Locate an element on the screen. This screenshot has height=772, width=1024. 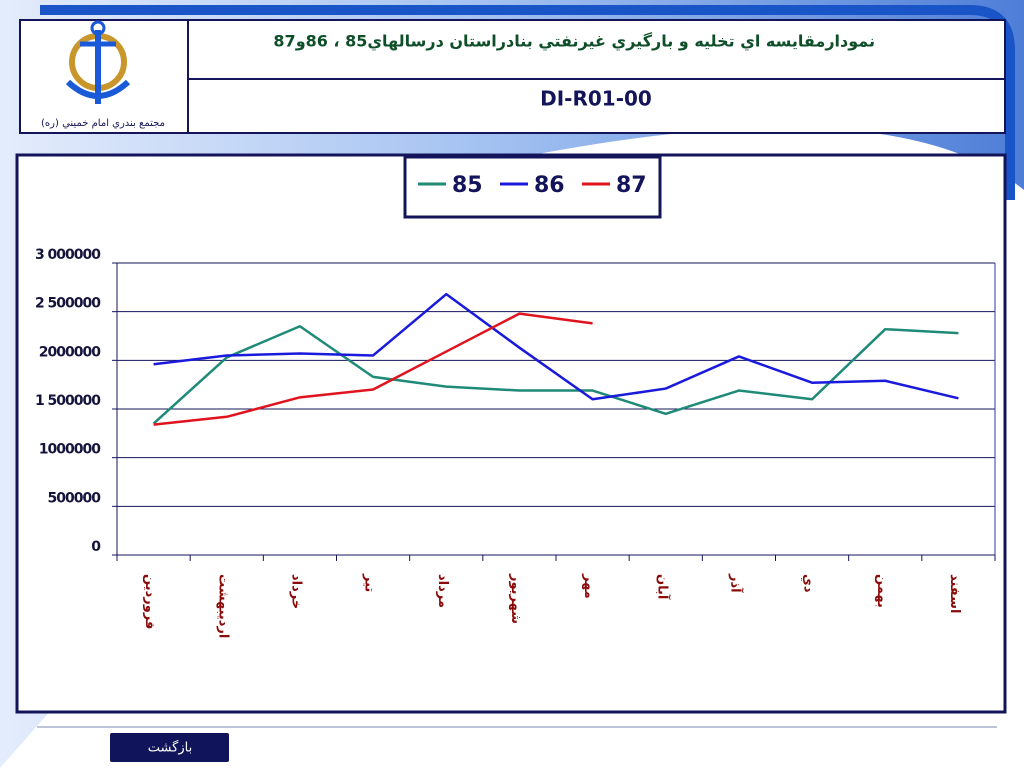
x-tick-label: ارديبهشت is located at coordinates (222, 606).